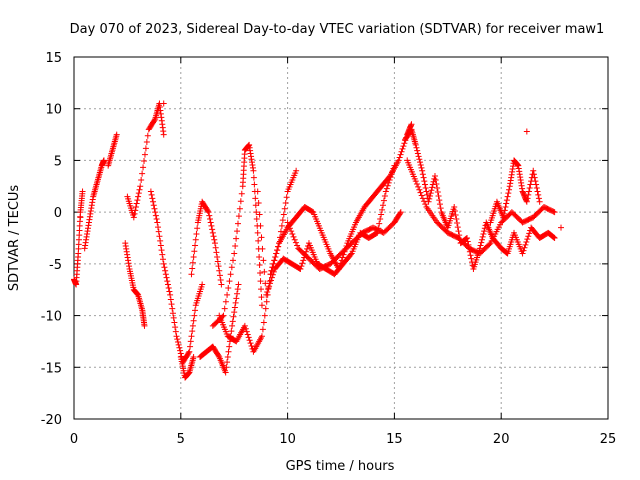  Describe the element at coordinates (51, 420) in the screenshot. I see `y-tick-label: -20` at that location.